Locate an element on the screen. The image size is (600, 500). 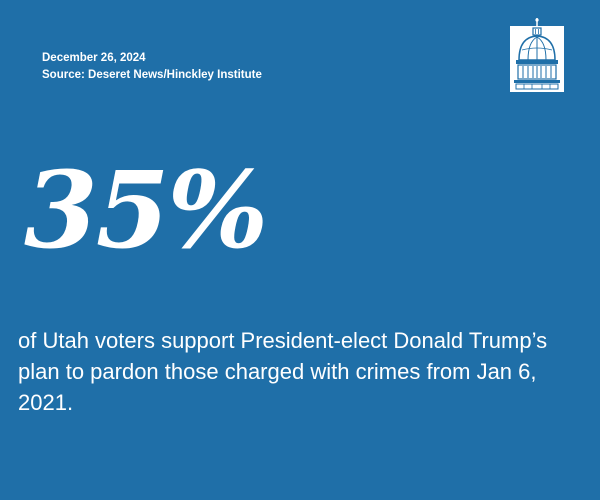
publish-date: December 26, 2024 is located at coordinates (94, 58).